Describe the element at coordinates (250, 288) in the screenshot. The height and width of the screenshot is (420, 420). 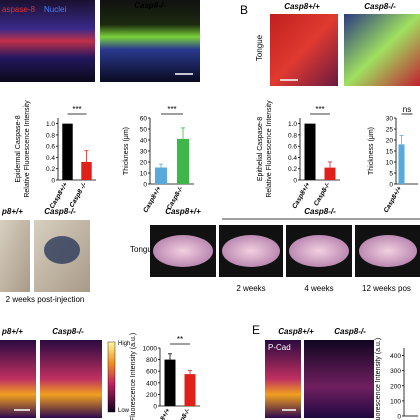
I see `time-label: 2 weeks` at that location.